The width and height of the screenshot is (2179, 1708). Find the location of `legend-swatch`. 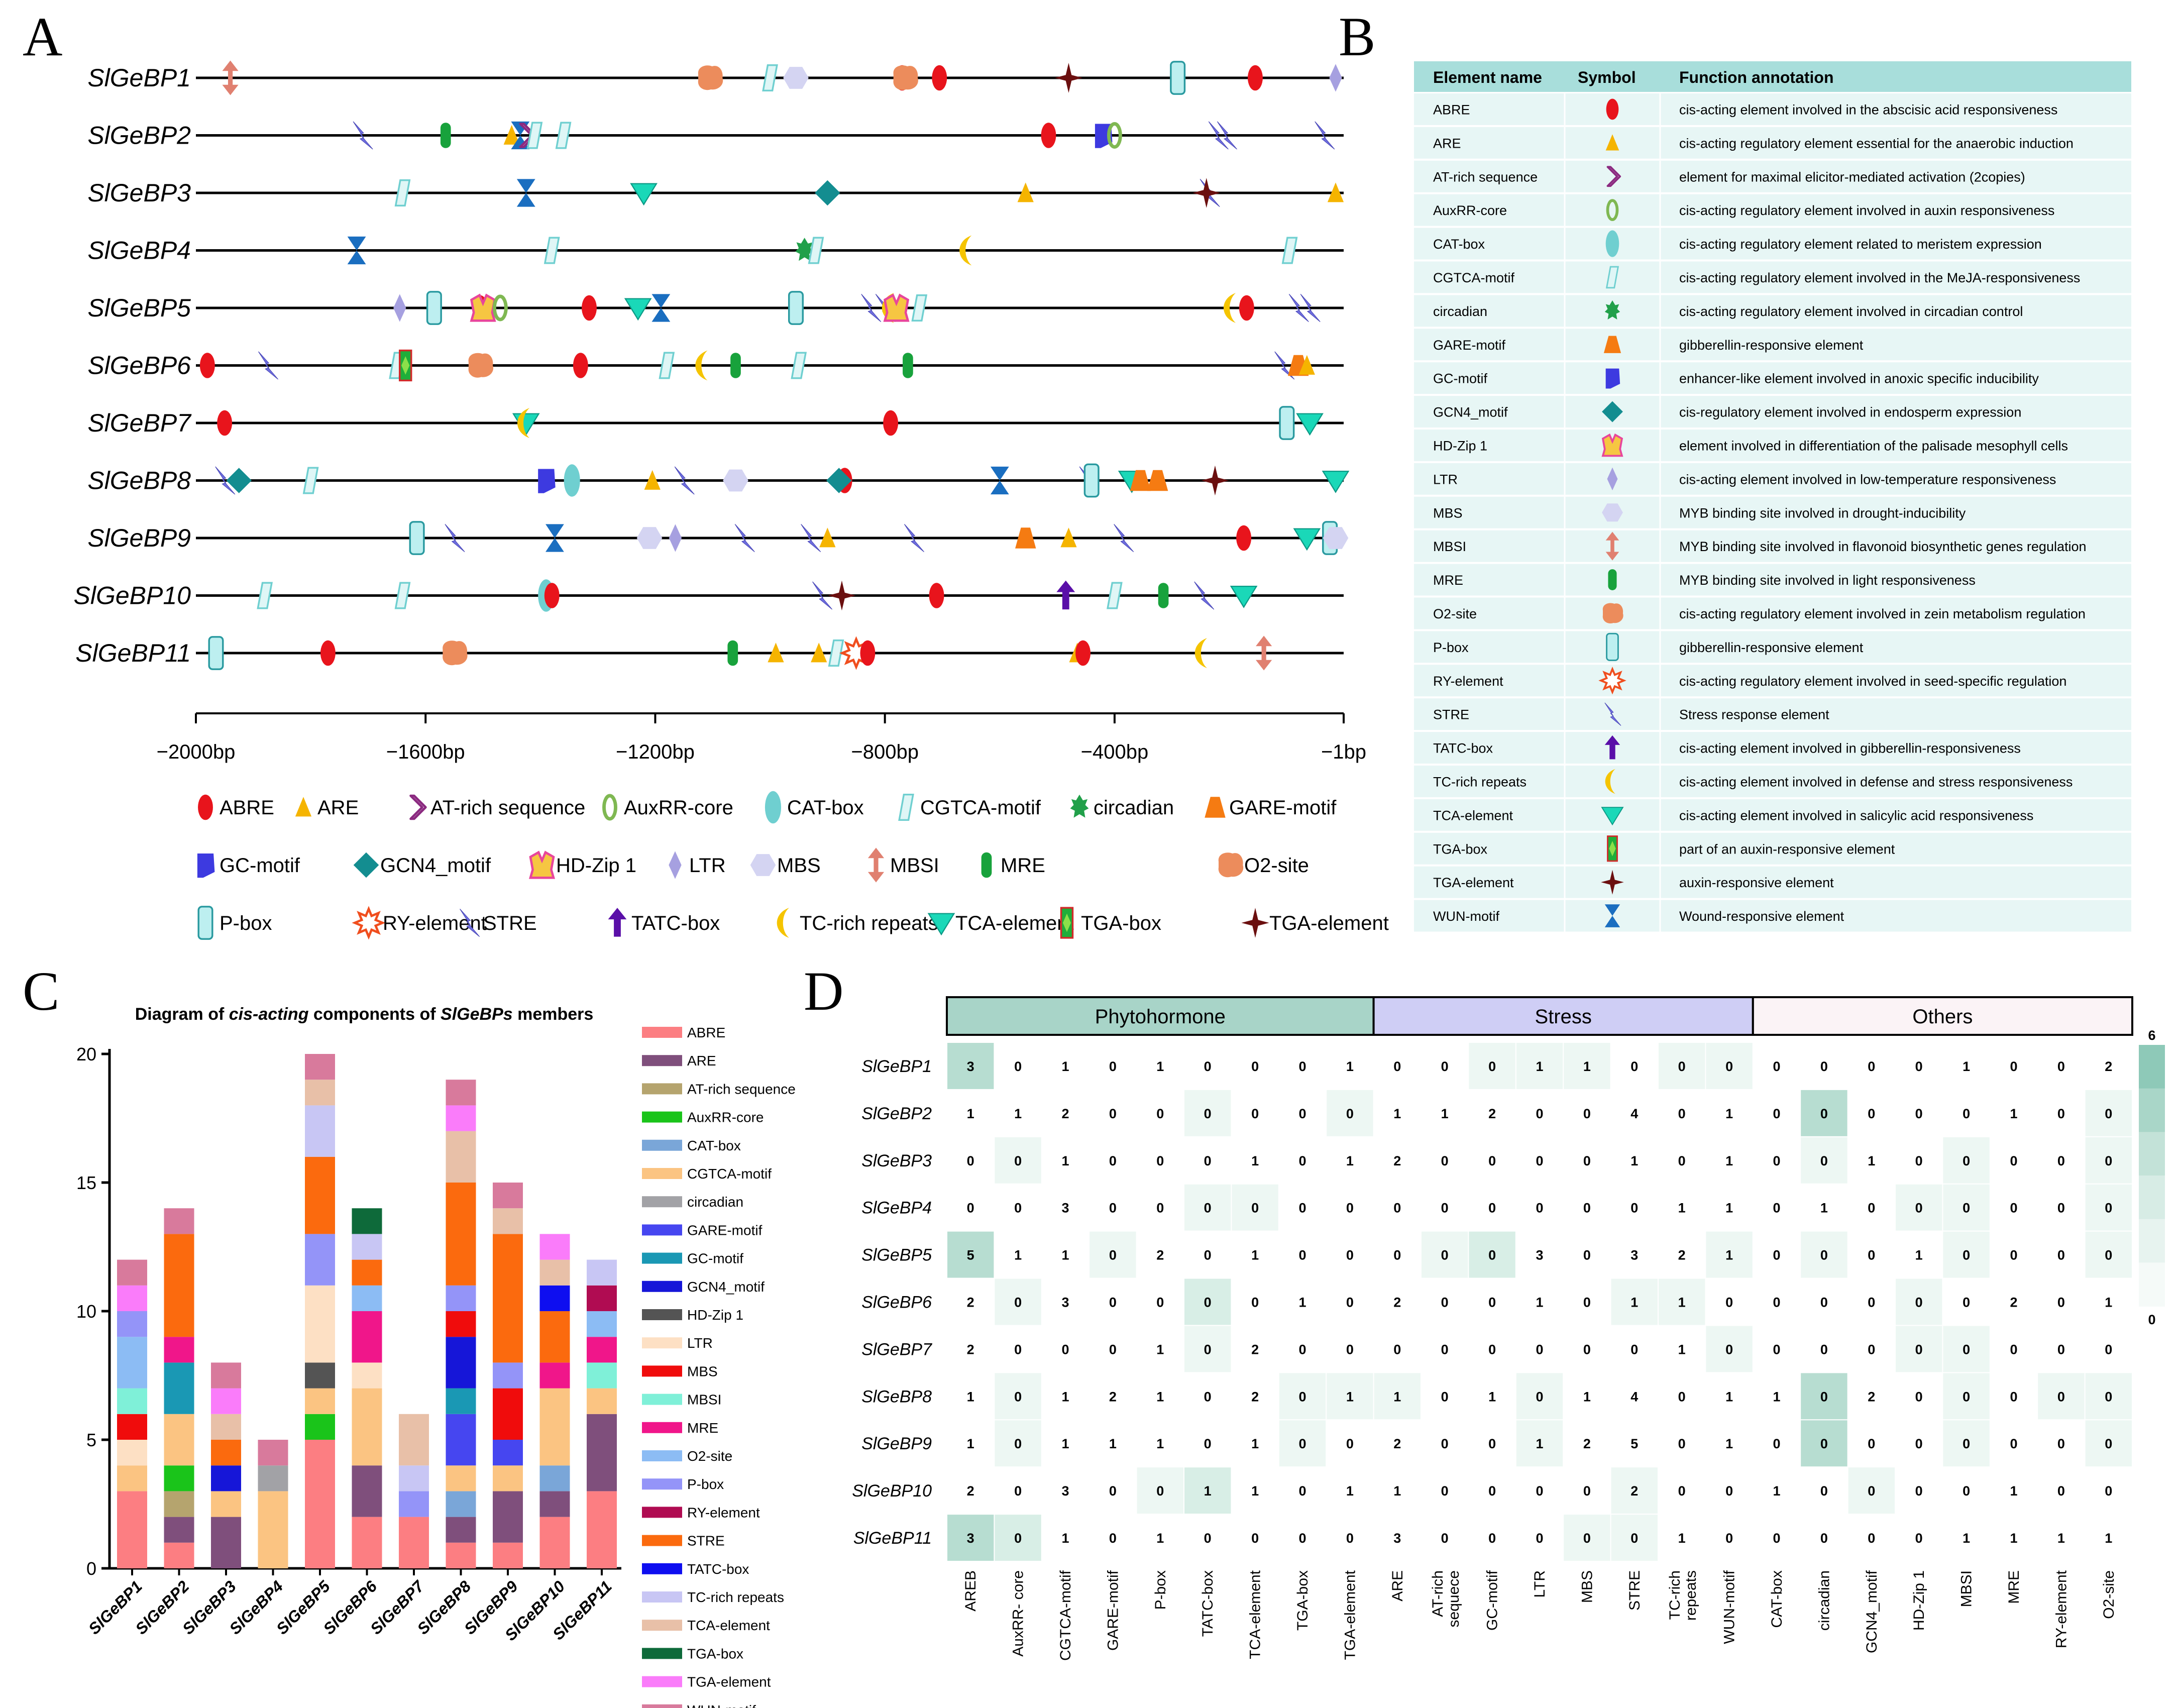

legend-swatch is located at coordinates (662, 1286).